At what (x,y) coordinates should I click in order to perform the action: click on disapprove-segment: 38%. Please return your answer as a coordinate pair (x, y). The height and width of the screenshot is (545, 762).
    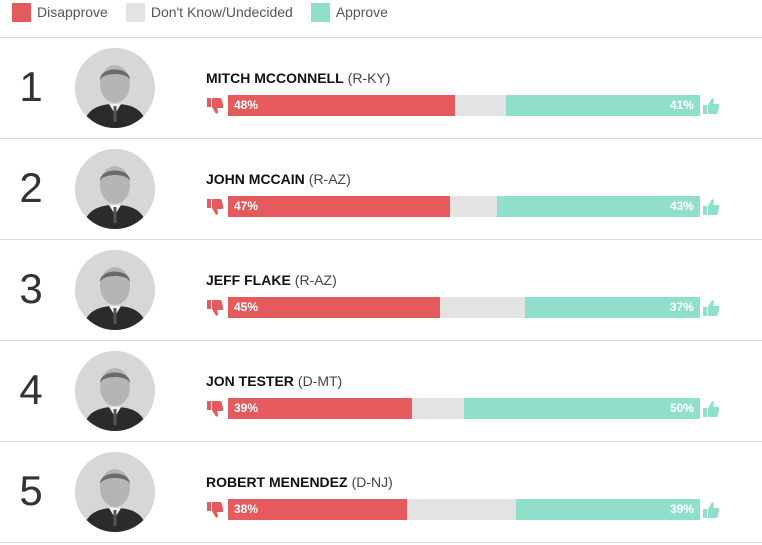
    Looking at the image, I should click on (318, 509).